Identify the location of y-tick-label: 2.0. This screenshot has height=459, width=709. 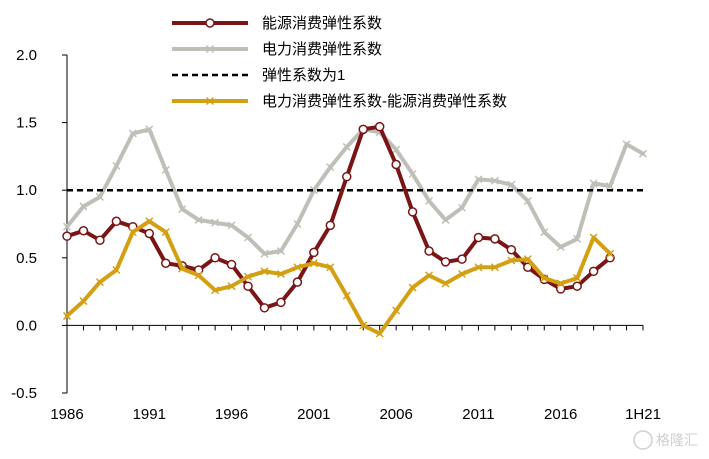
(26, 55).